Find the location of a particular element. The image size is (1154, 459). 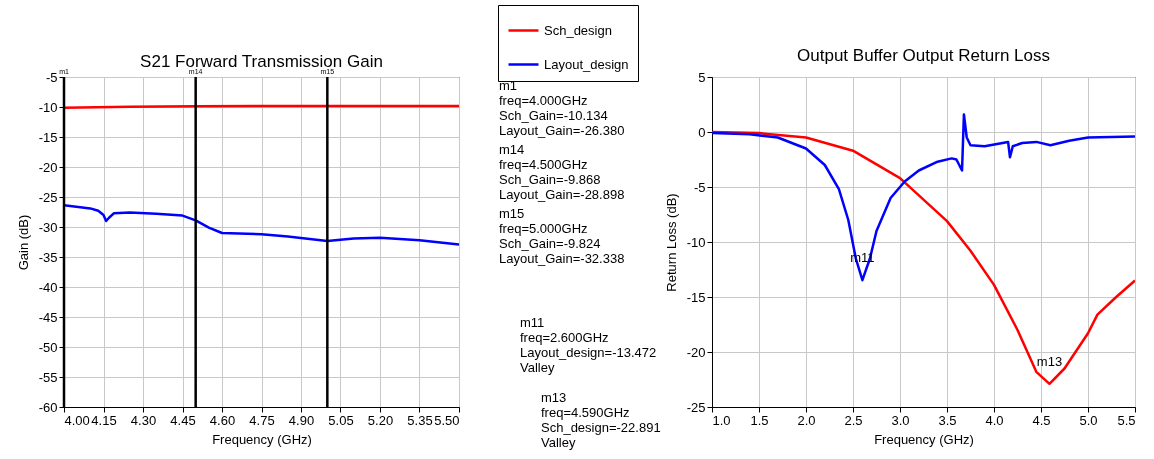

x-tick-label: 4.60 is located at coordinates (222, 420).